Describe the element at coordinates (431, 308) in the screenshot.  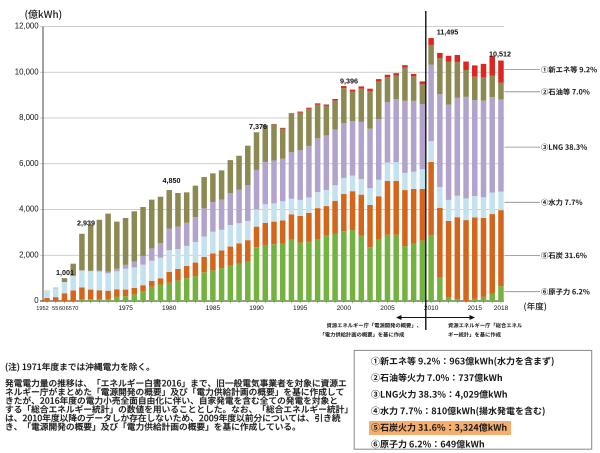
I see `svg-text: 2010` at that location.